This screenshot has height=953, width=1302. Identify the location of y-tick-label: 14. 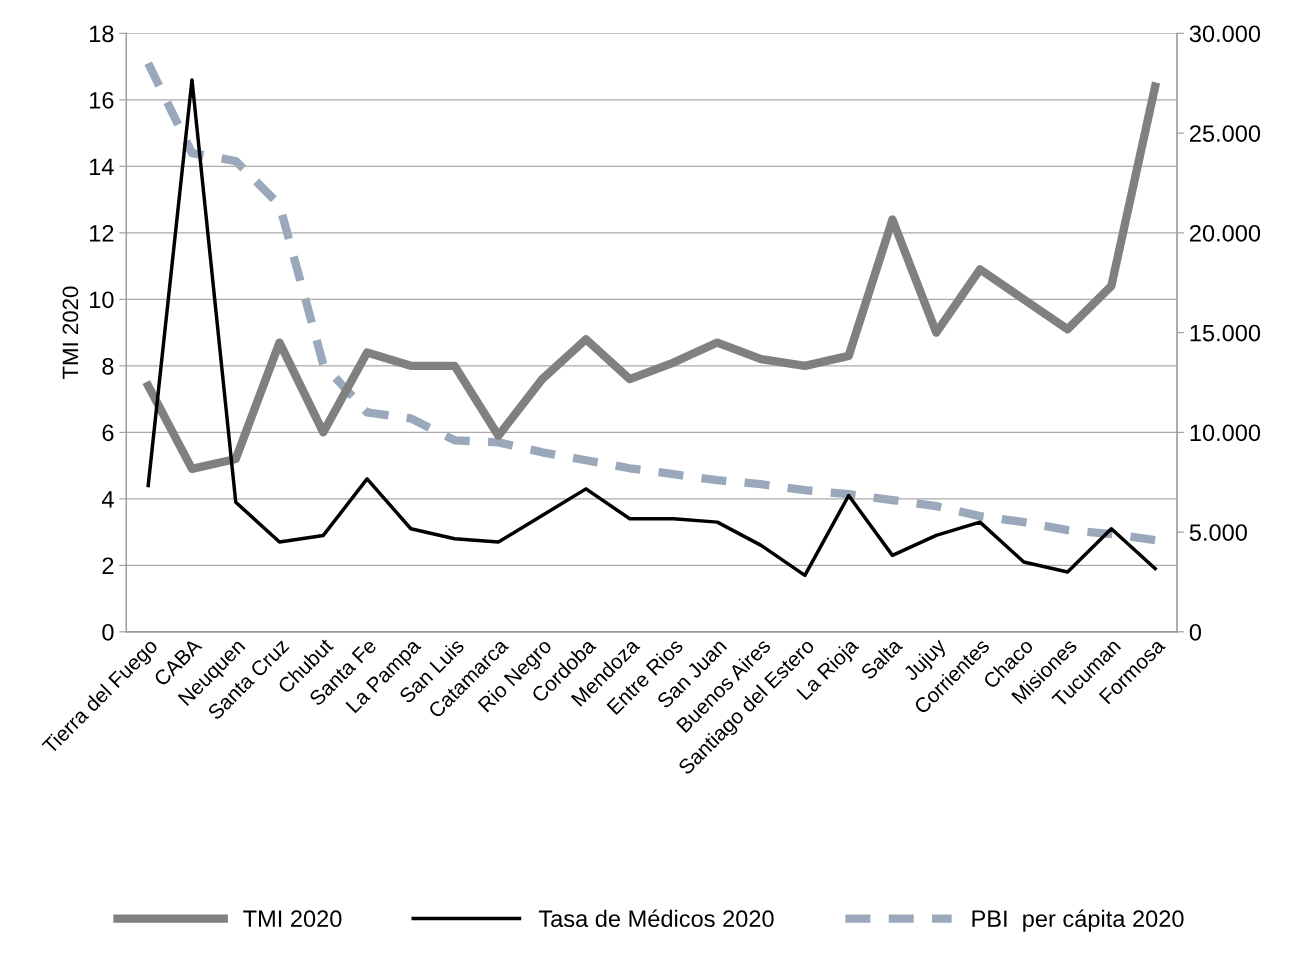
(102, 166).